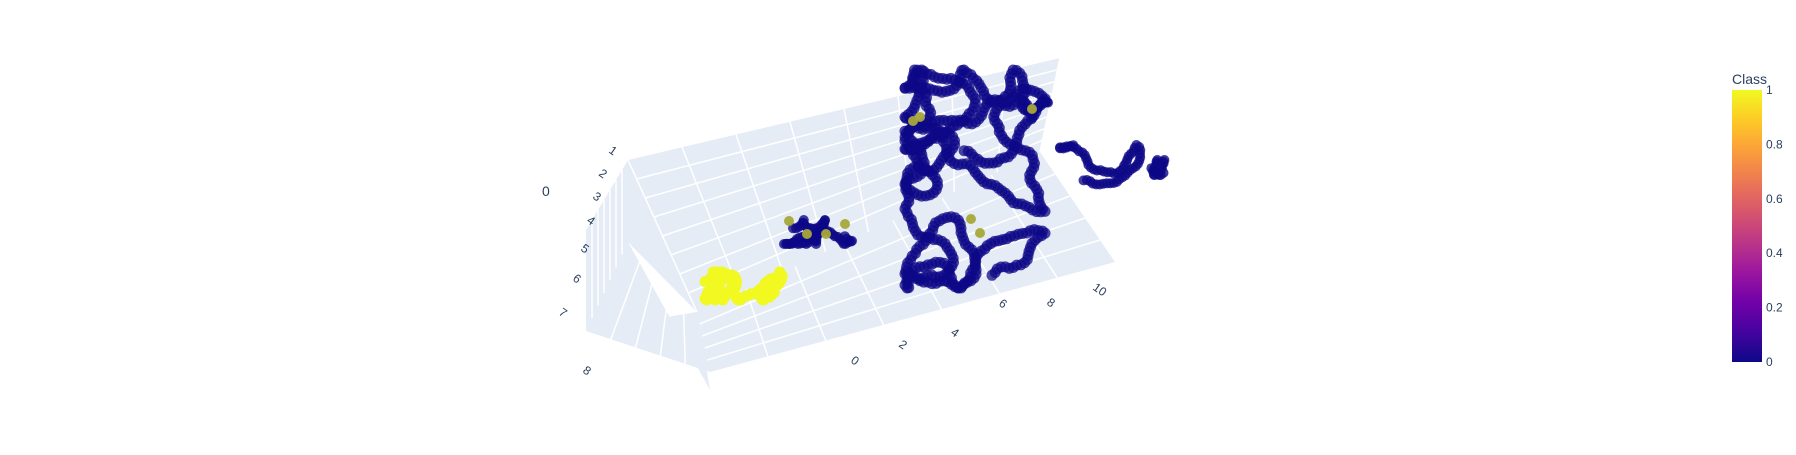  Describe the element at coordinates (1769, 90) in the screenshot. I see `colorbar-tick-label: 1` at that location.